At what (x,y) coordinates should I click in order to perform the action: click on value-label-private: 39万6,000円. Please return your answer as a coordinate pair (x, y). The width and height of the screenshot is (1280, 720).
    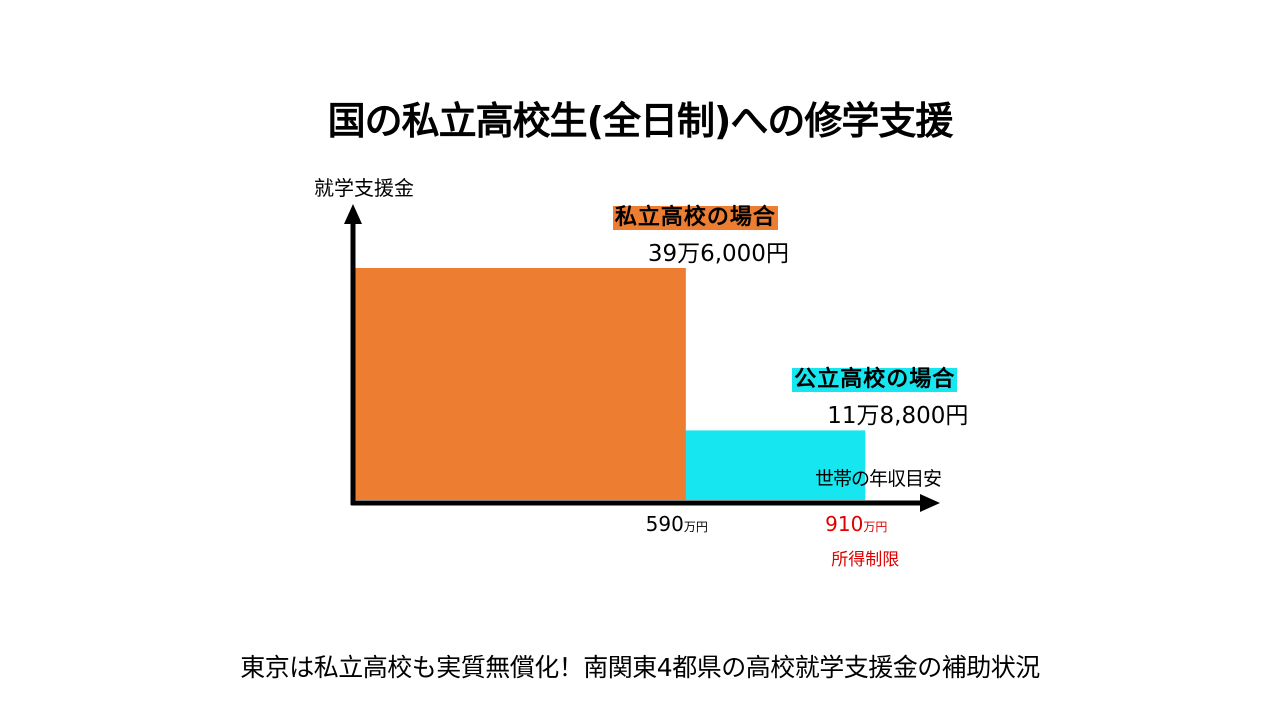
    Looking at the image, I should click on (718, 254).